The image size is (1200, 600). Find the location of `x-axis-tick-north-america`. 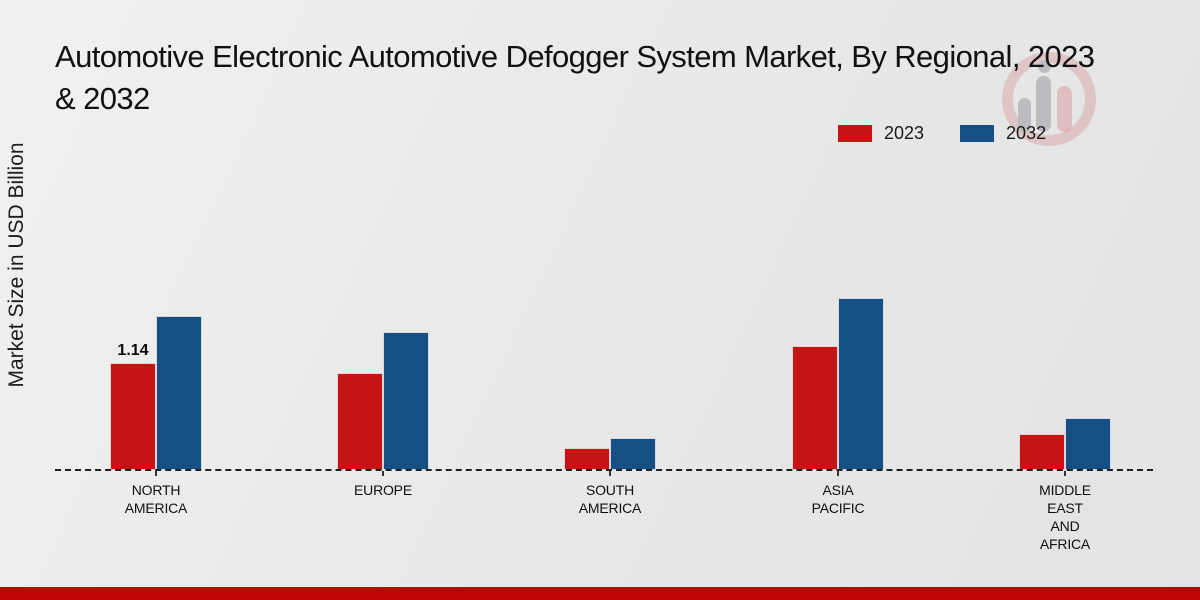

x-axis-tick-north-america is located at coordinates (156, 473).